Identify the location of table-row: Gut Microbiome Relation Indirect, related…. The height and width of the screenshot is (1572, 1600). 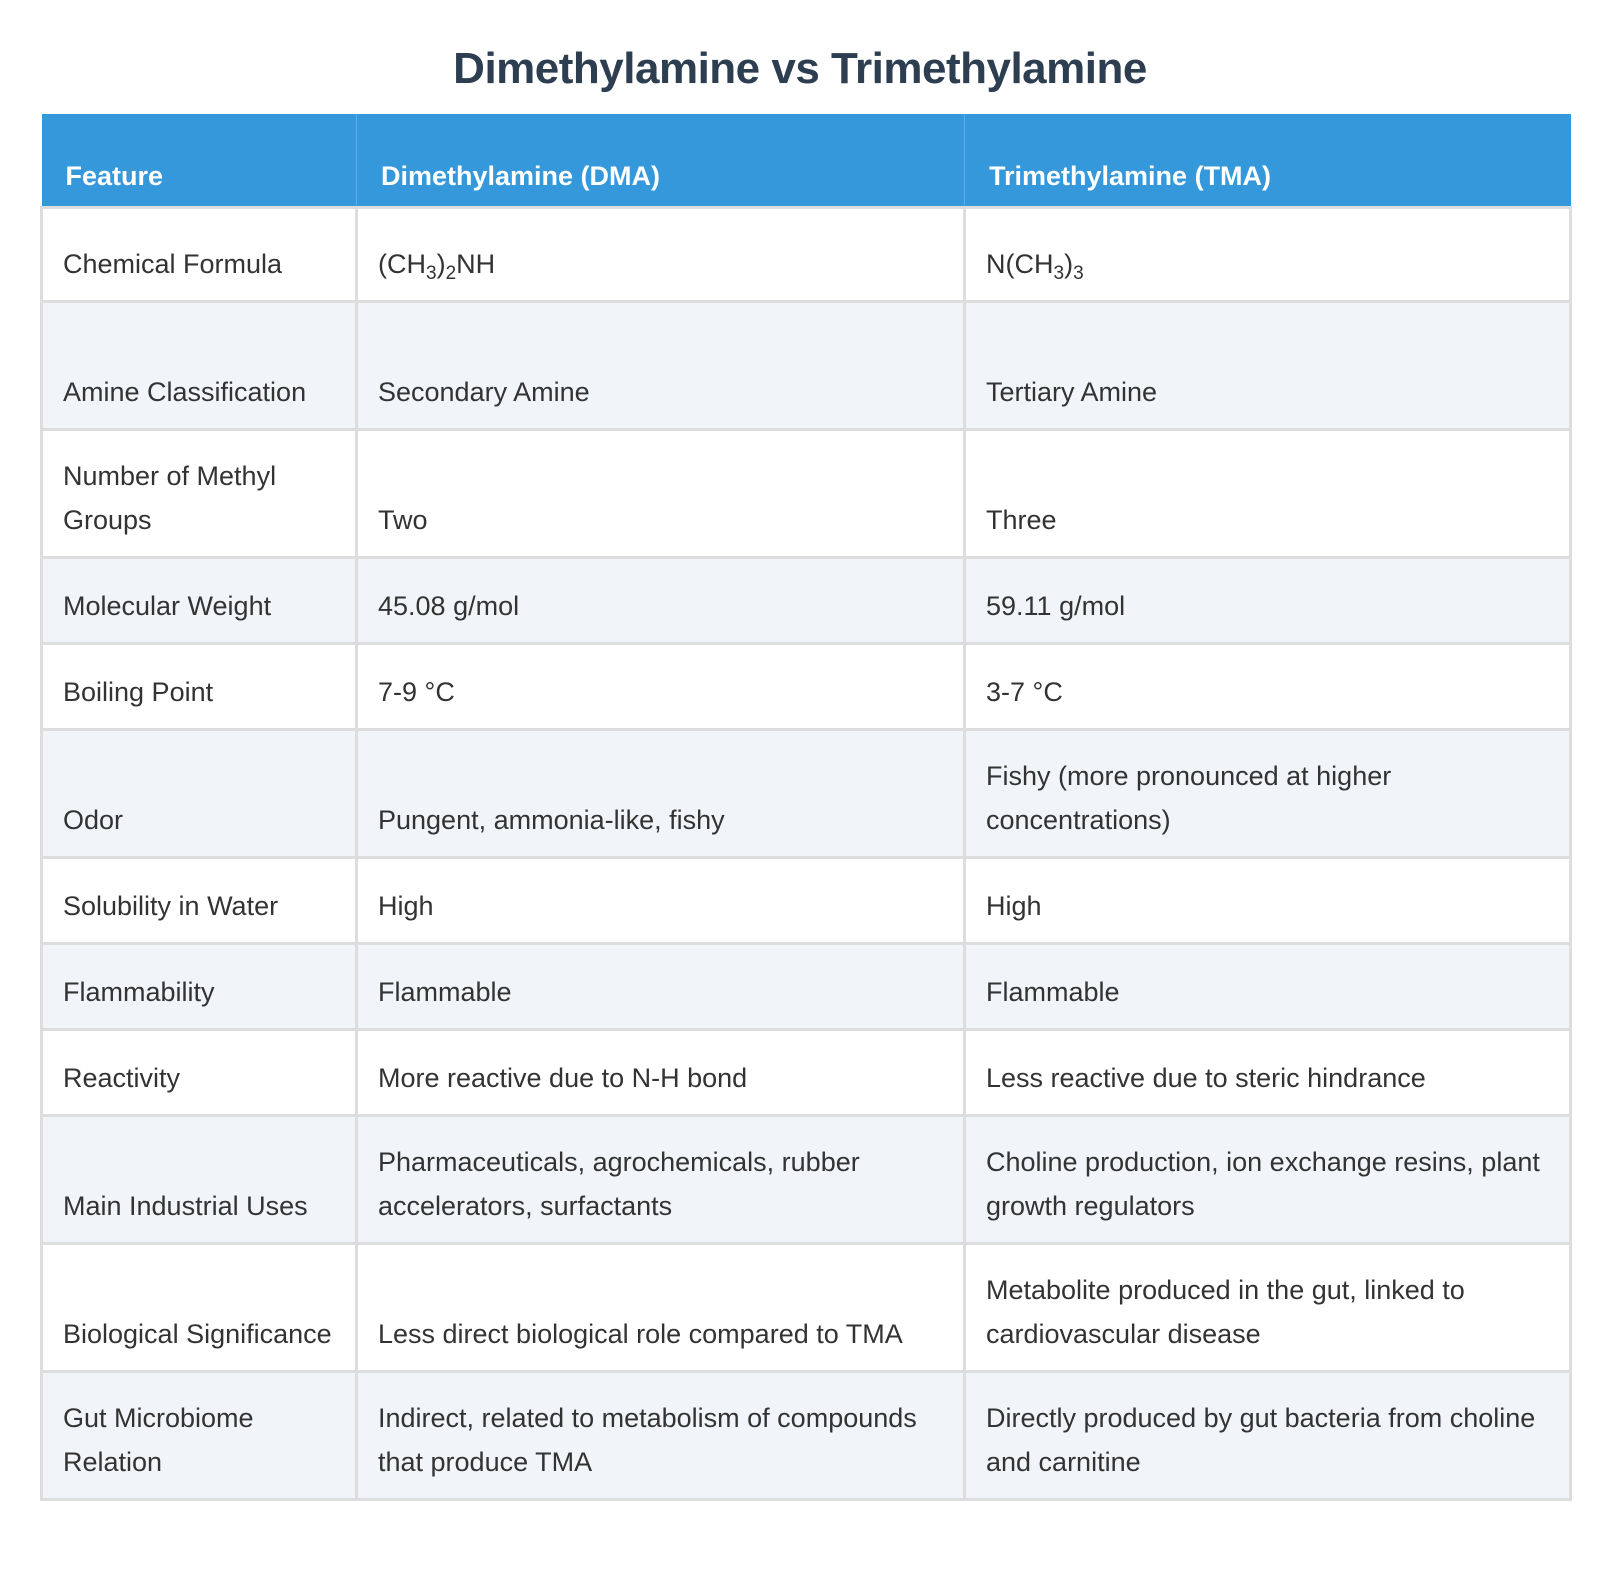
(806, 1435).